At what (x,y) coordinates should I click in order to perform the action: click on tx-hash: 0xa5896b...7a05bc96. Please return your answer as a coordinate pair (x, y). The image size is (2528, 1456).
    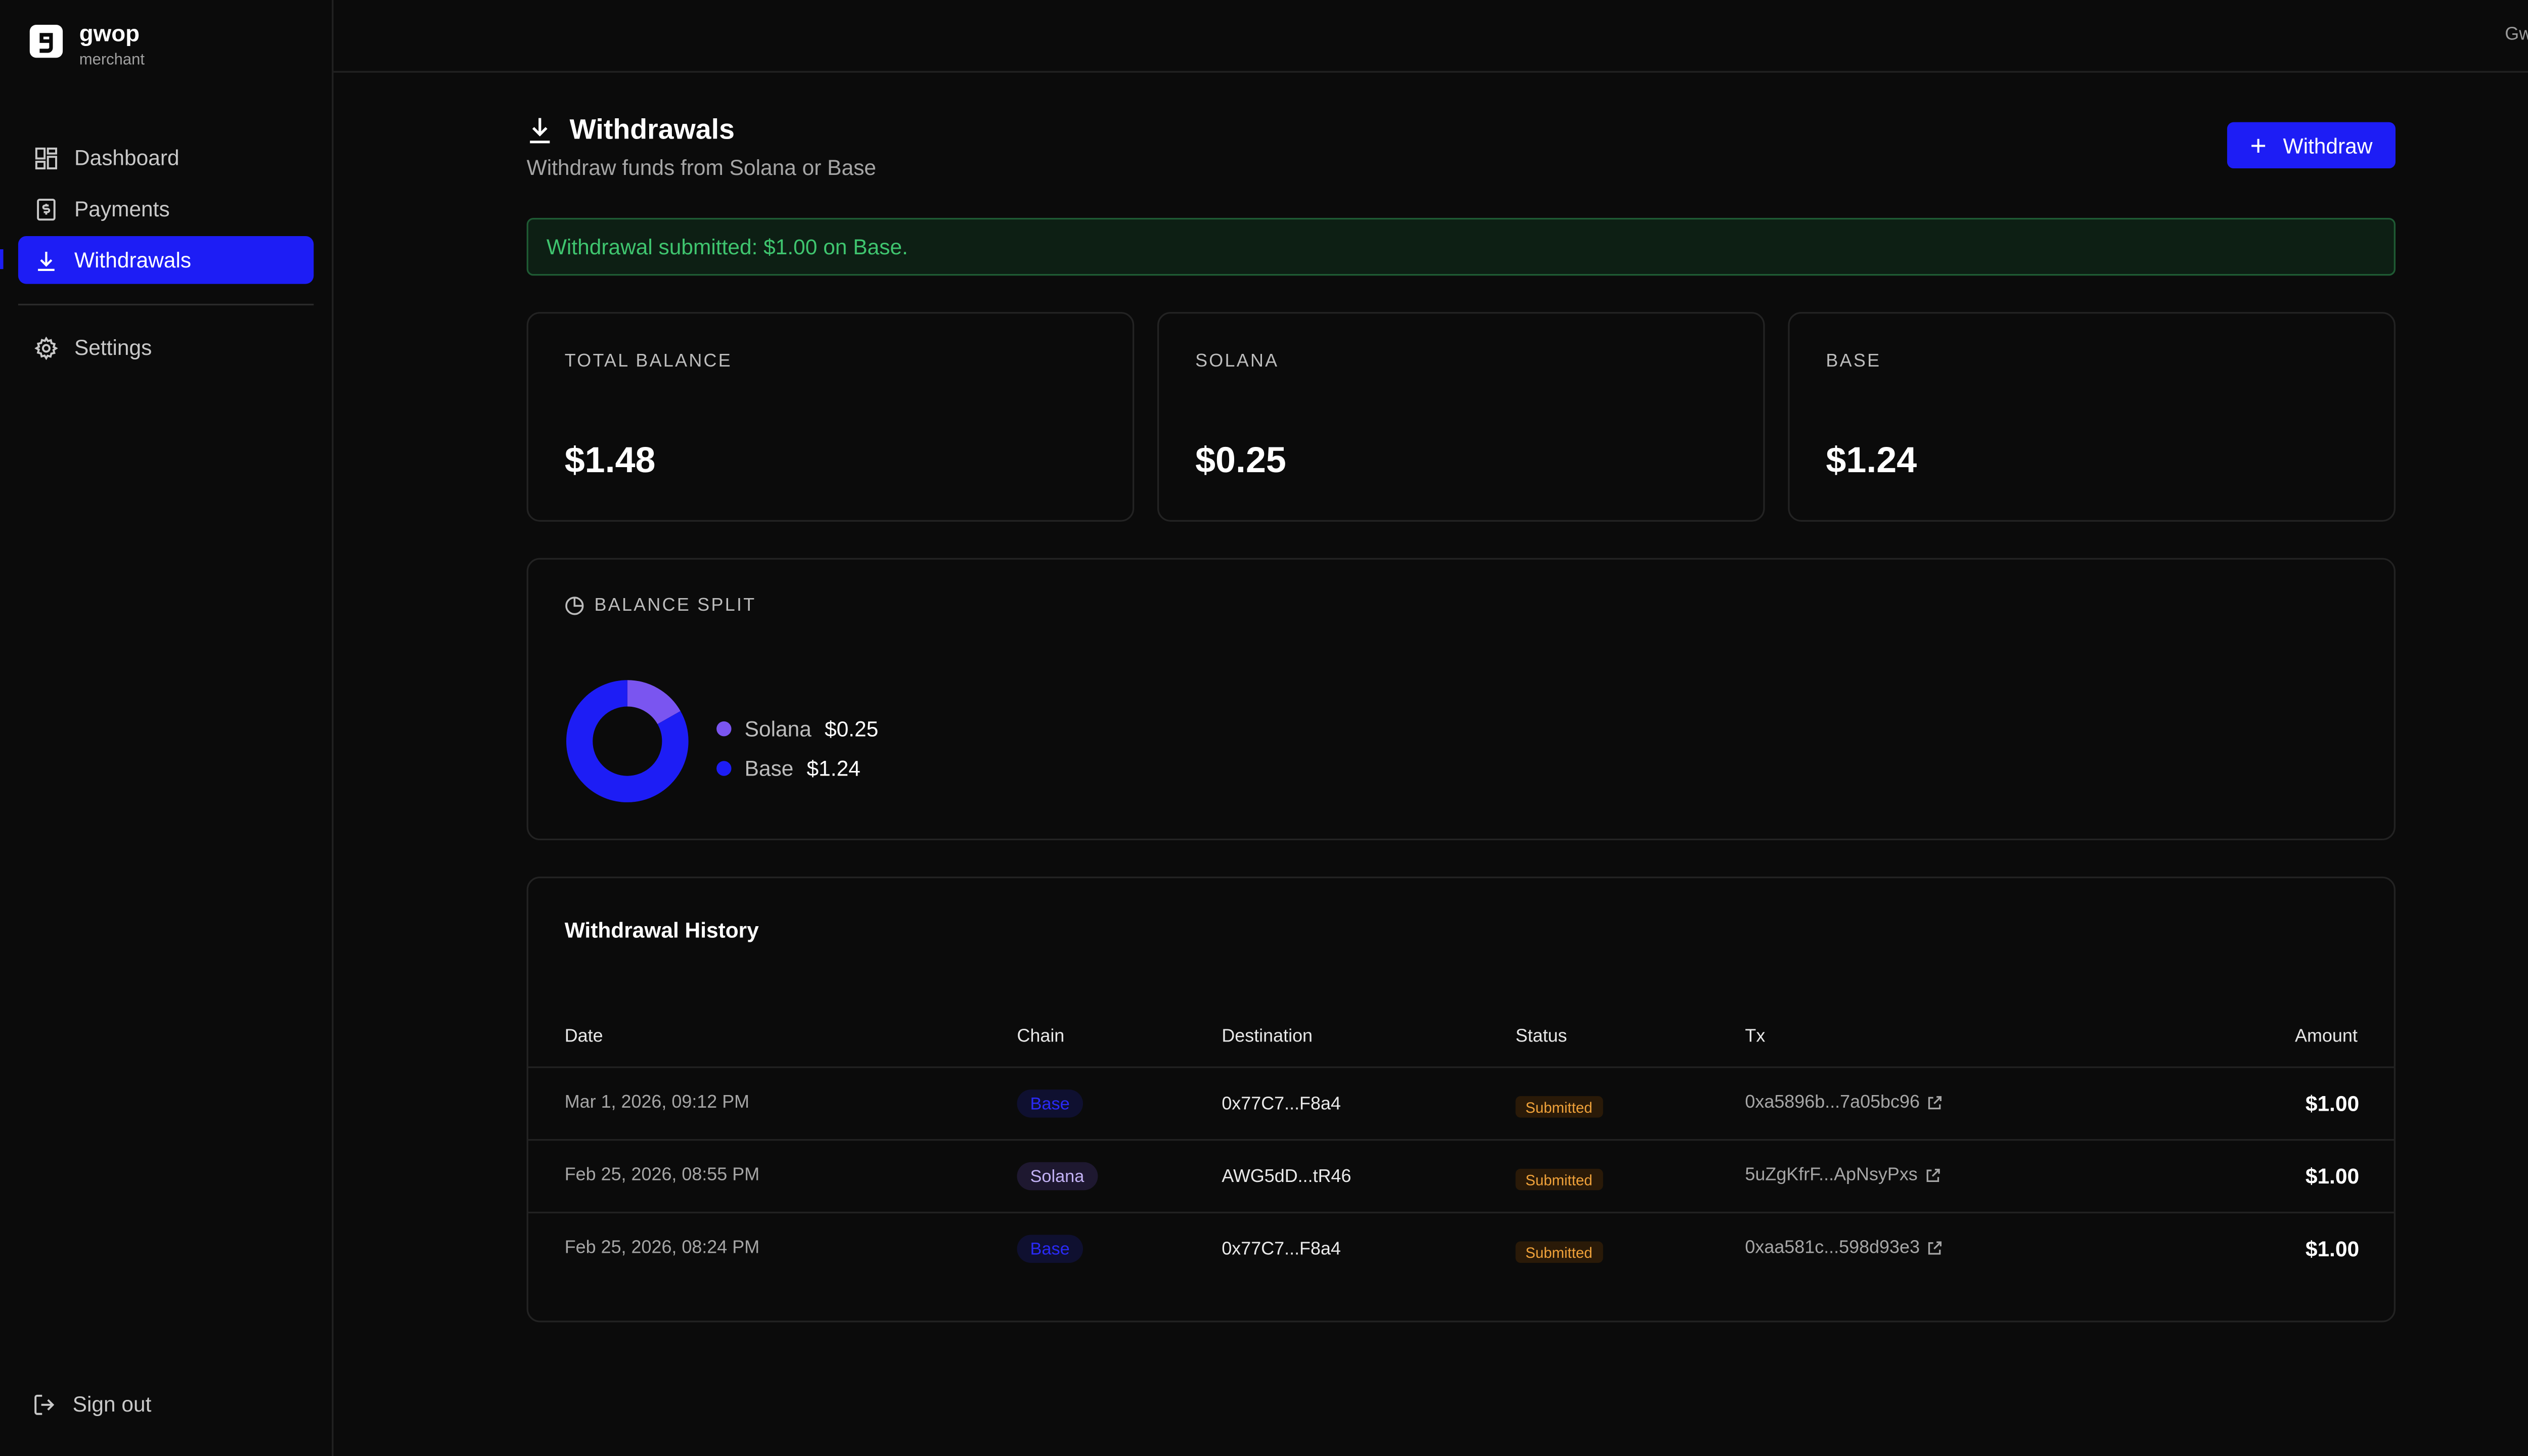
    Looking at the image, I should click on (1833, 1103).